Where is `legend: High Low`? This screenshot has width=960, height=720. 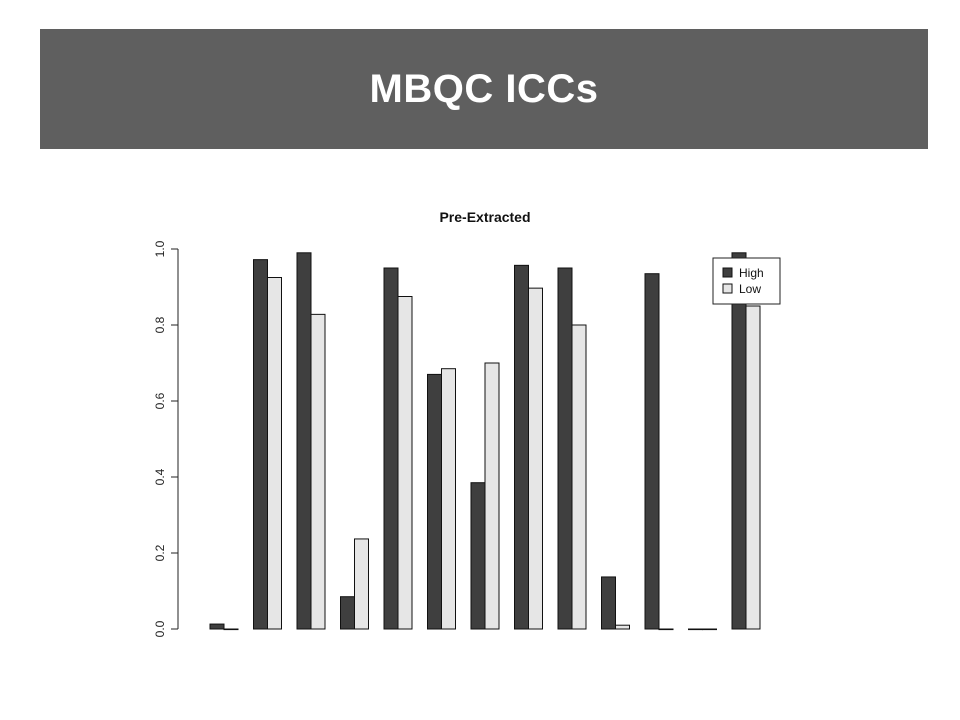
legend: High Low is located at coordinates (746, 281).